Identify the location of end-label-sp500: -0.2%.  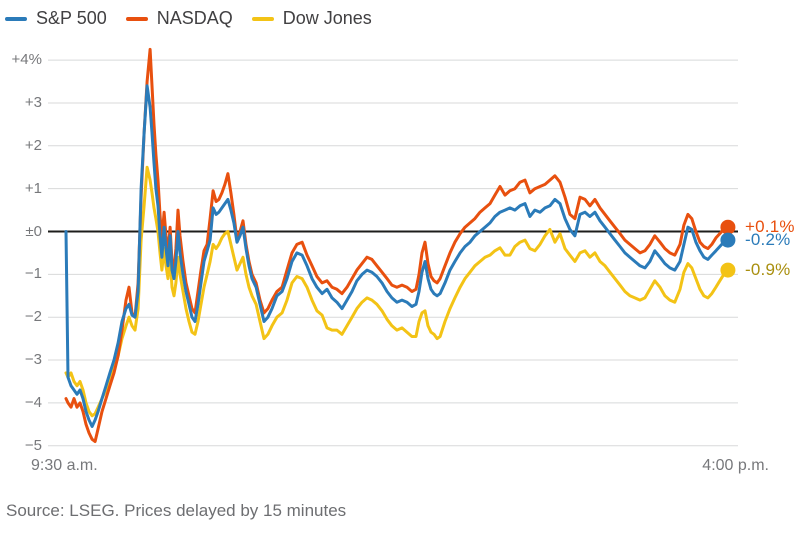
(768, 240).